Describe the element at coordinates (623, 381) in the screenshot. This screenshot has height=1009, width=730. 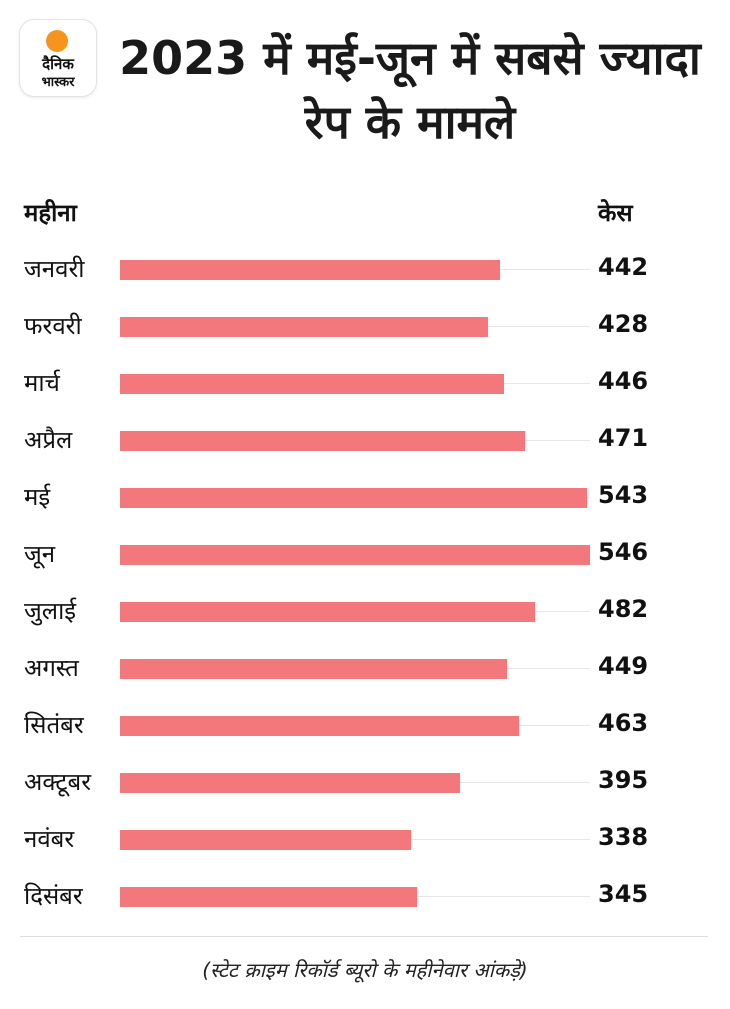
I see `value-label: 446` at that location.